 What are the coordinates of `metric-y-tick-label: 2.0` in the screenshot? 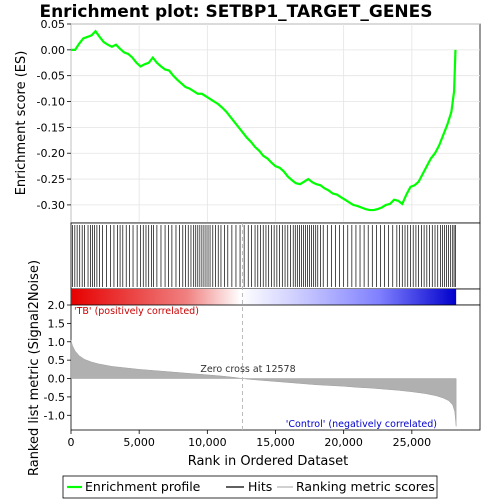 It's located at (57, 305).